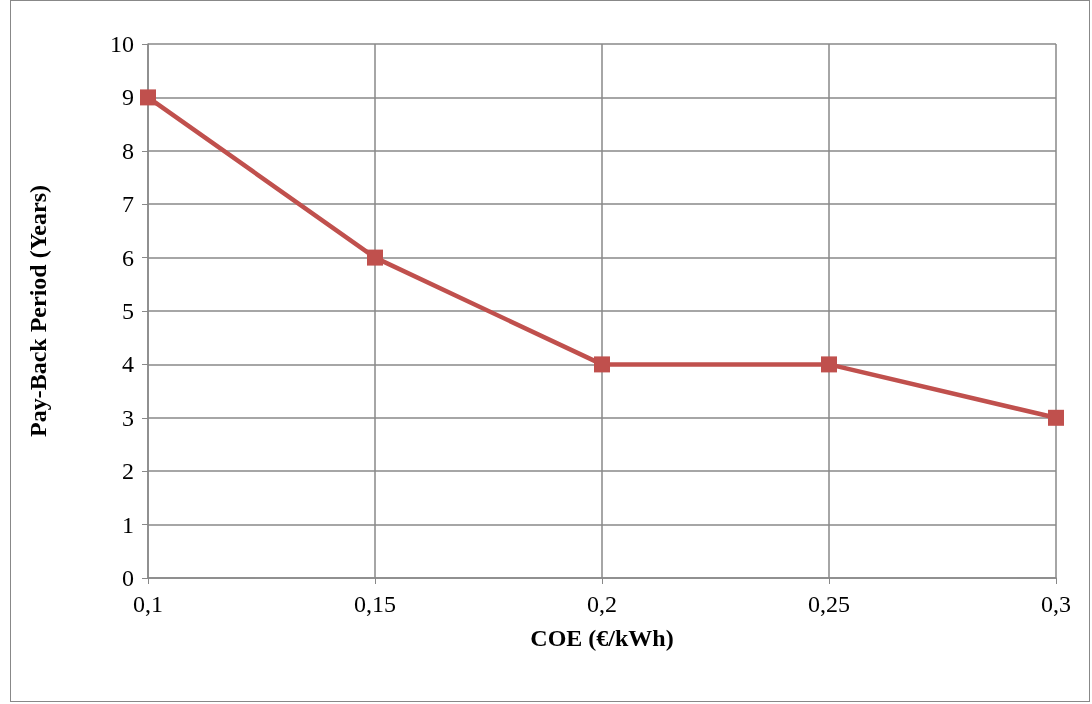 This screenshot has height=704, width=1092. What do you see at coordinates (829, 604) in the screenshot?
I see `x-tick-label: 0,25` at bounding box center [829, 604].